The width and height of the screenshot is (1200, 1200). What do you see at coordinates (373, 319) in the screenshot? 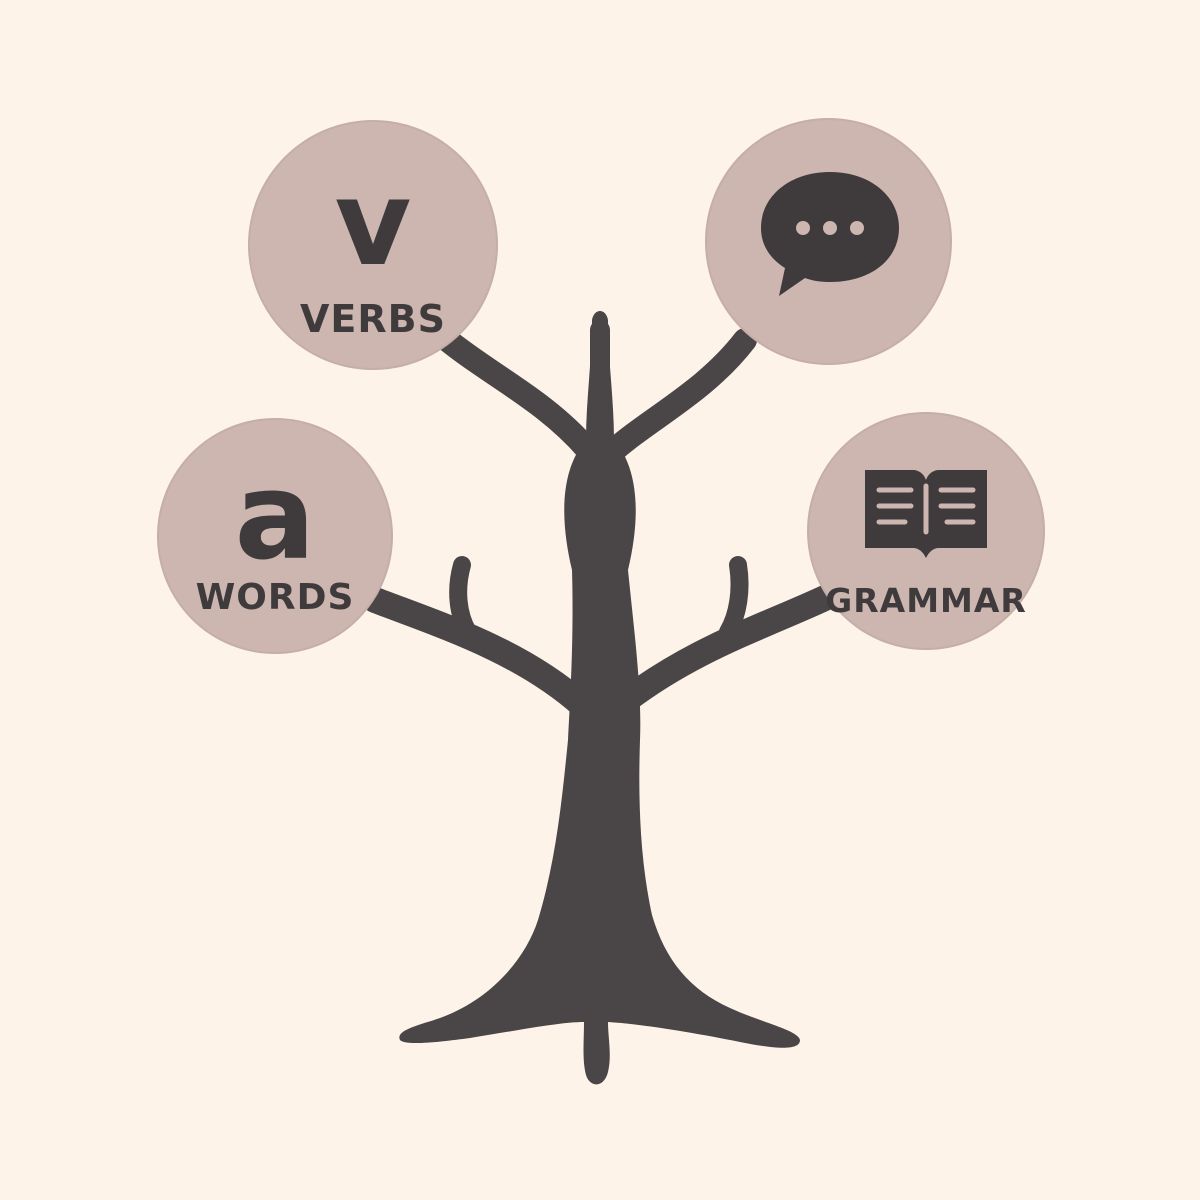
I see `verbs-label: VERBS` at bounding box center [373, 319].